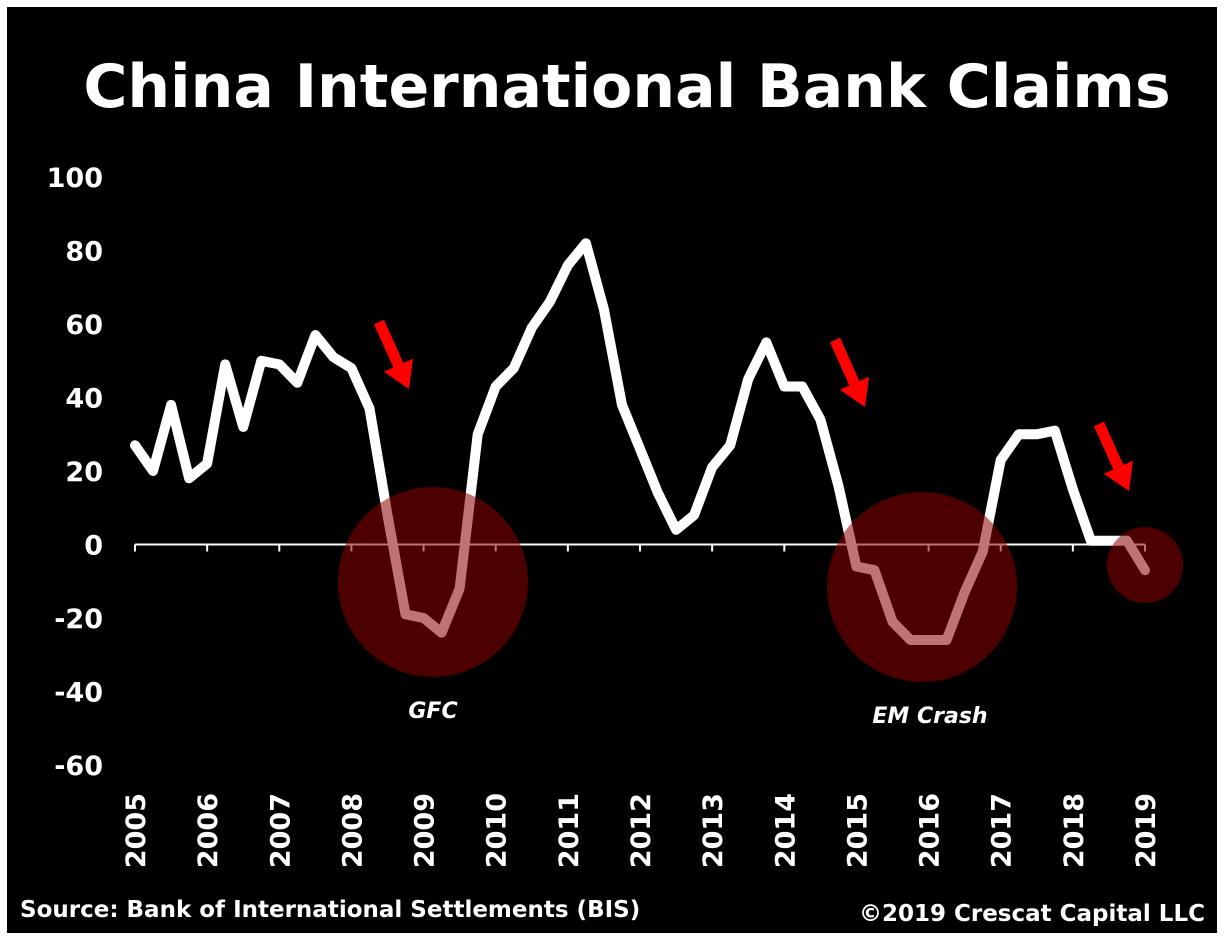  I want to click on x-tick-label: 2018, so click(1074, 830).